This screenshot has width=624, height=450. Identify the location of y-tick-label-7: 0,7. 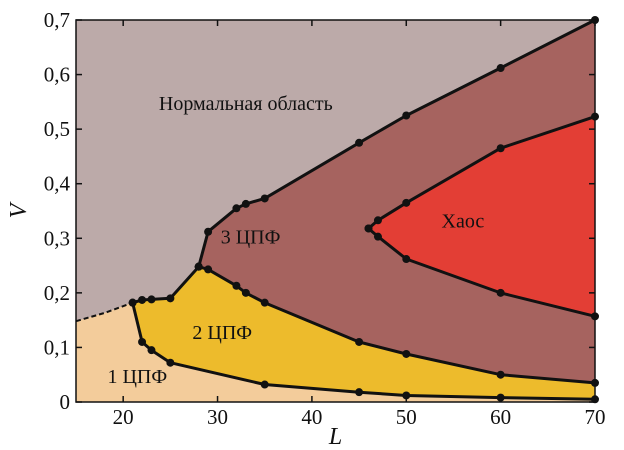
(57, 20).